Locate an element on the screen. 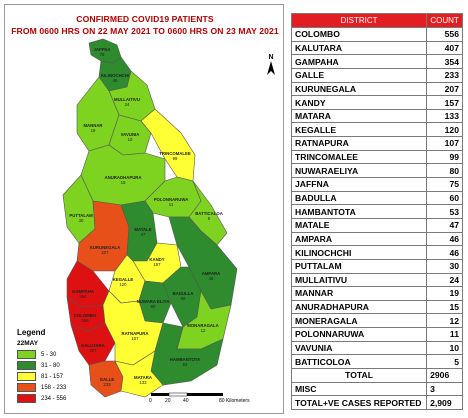 The width and height of the screenshot is (468, 418). header-district: DISTRICT is located at coordinates (359, 20).